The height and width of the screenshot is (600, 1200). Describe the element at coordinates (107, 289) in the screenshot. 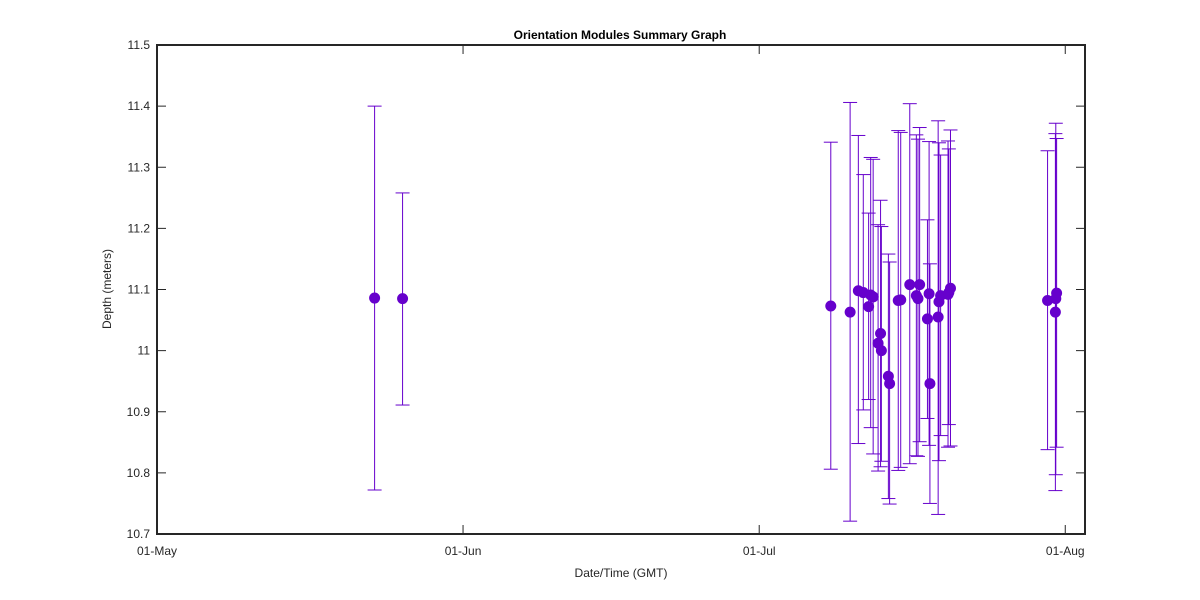

I see `y-axis-label: Depth (meters)` at that location.